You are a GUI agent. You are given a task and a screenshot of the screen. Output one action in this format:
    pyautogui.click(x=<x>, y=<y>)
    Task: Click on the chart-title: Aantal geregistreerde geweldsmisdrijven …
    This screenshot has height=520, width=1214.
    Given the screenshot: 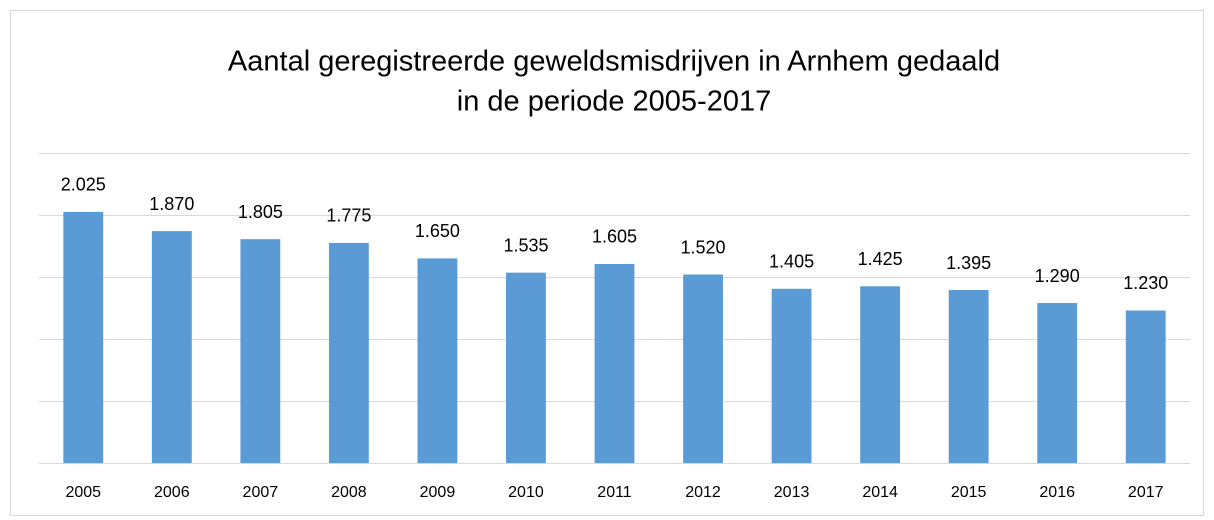 What is the action you would take?
    pyautogui.click(x=614, y=62)
    